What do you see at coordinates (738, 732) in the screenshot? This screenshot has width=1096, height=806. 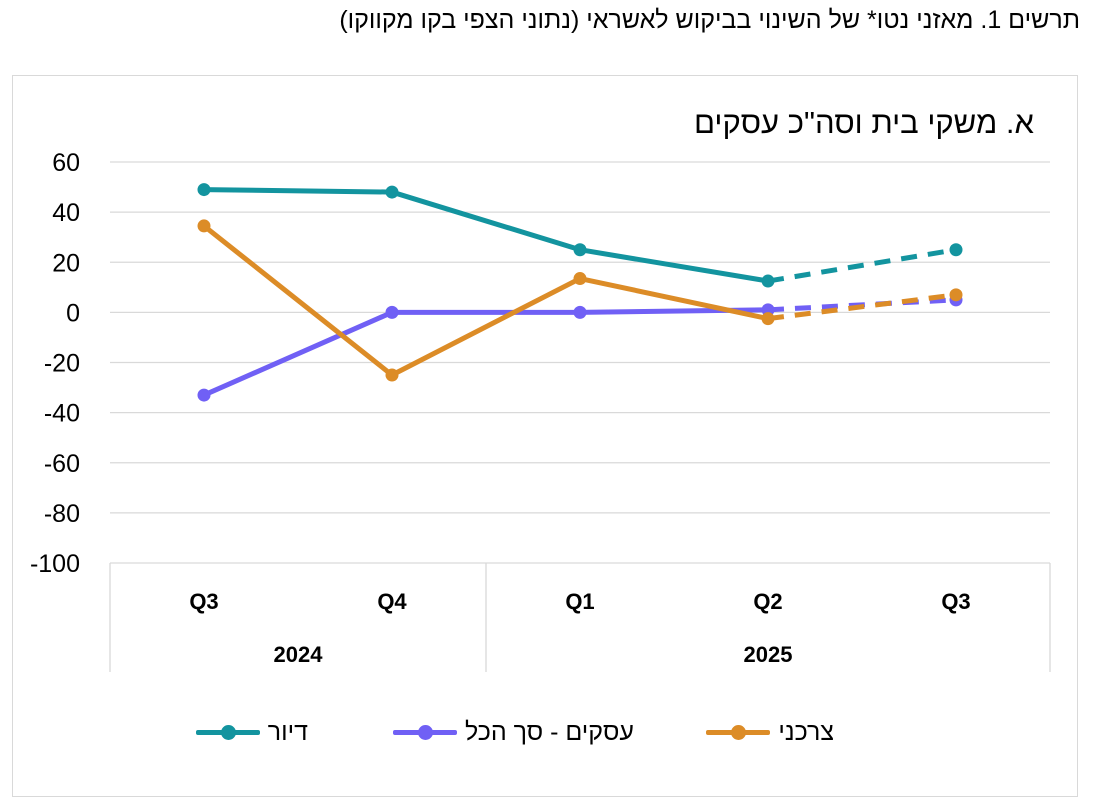 I see `legend-swatch-consumer` at bounding box center [738, 732].